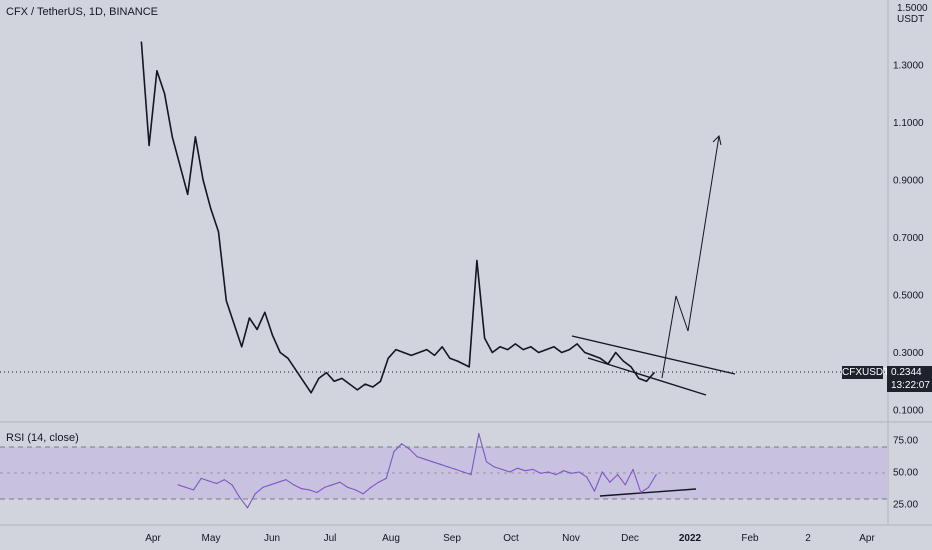  What do you see at coordinates (511, 538) in the screenshot?
I see `time-tick-label: Oct` at bounding box center [511, 538].